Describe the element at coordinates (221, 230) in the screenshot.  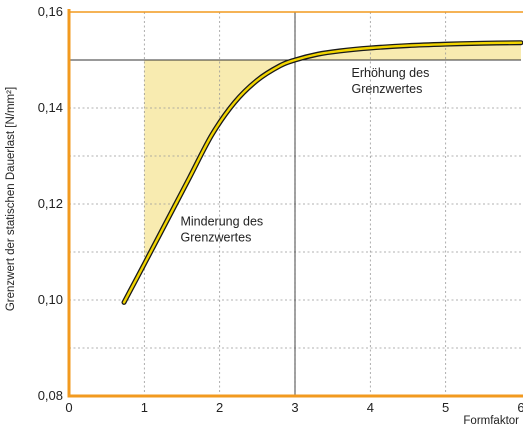
I see `annotation-text: Minderung des Grenzwertes` at that location.